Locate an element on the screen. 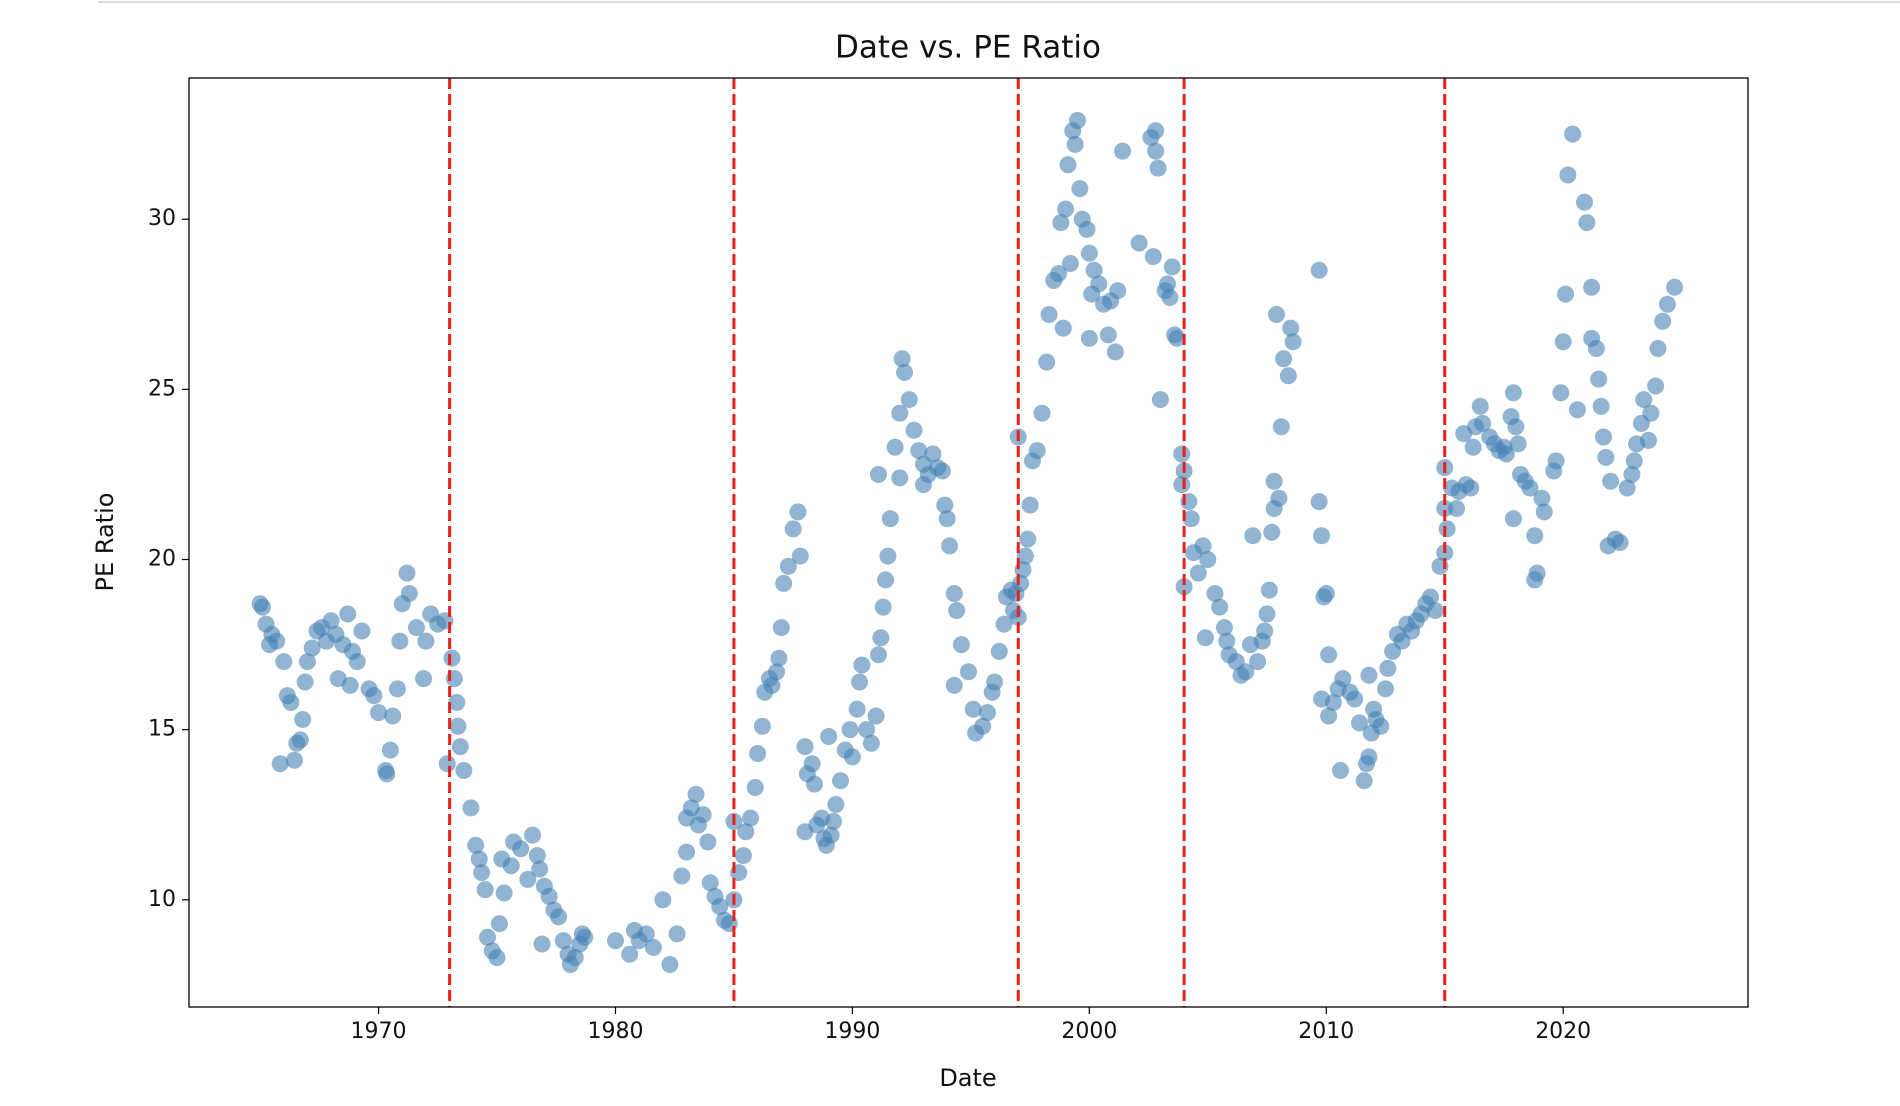 The width and height of the screenshot is (1900, 1106). x-axis-label: Date is located at coordinates (967, 1078).